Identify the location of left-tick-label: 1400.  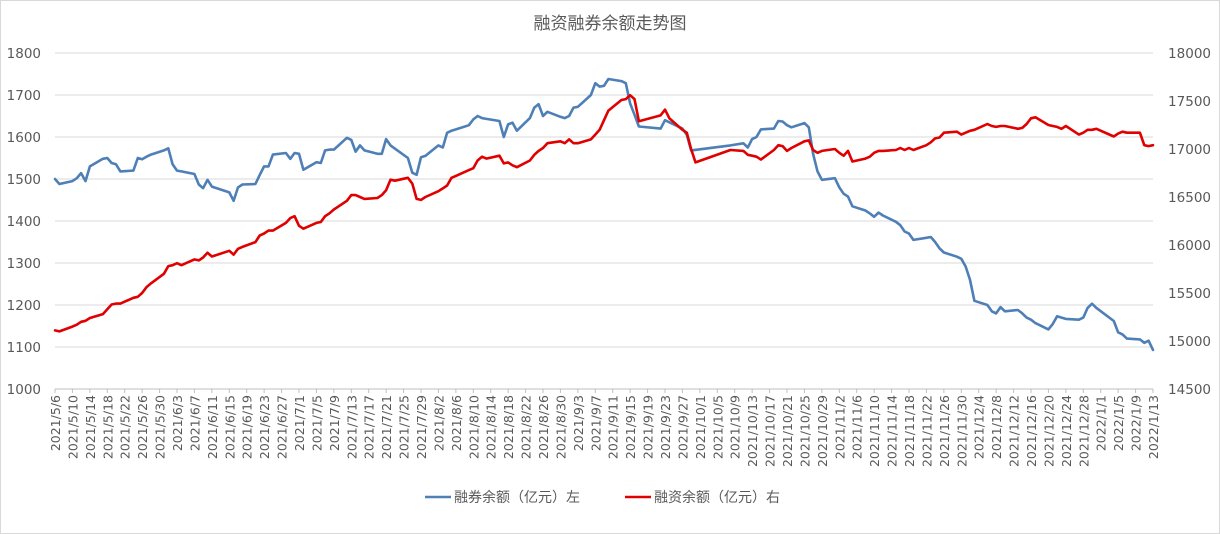
(24, 222).